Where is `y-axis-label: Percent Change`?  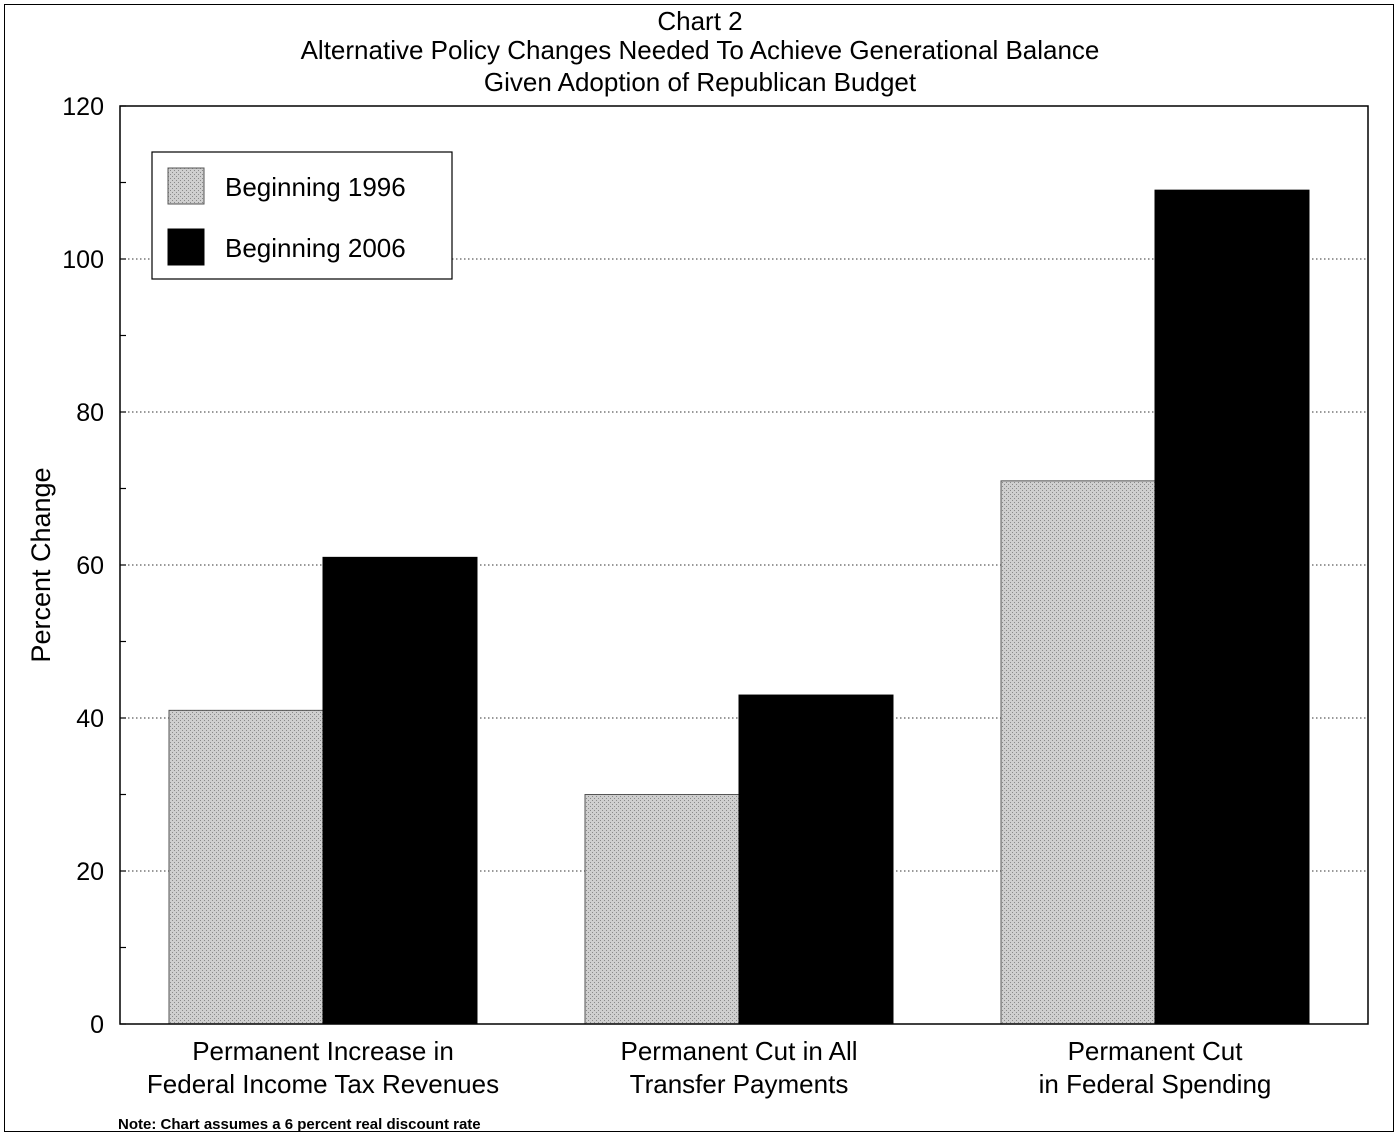
y-axis-label: Percent Change is located at coordinates (41, 564).